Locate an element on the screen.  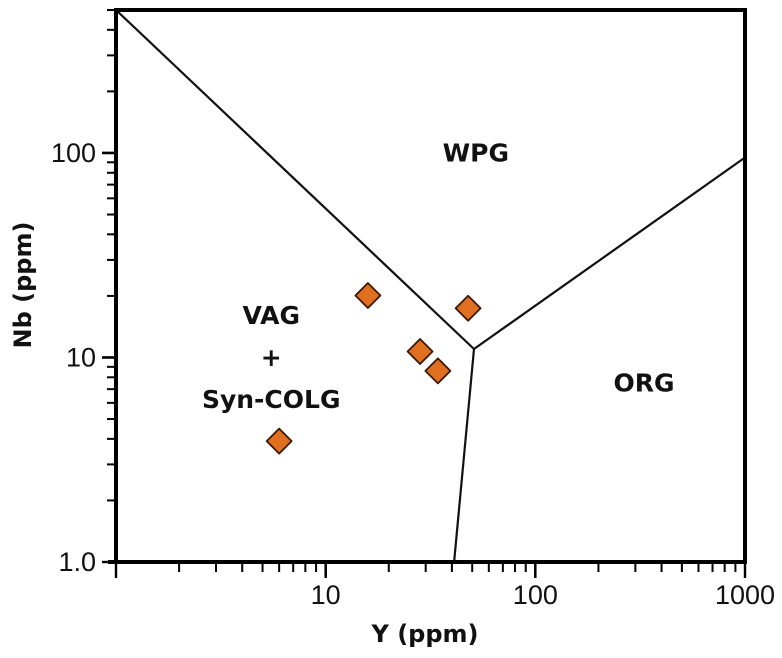
y-axis-title: Nb (ppm) is located at coordinates (23, 285).